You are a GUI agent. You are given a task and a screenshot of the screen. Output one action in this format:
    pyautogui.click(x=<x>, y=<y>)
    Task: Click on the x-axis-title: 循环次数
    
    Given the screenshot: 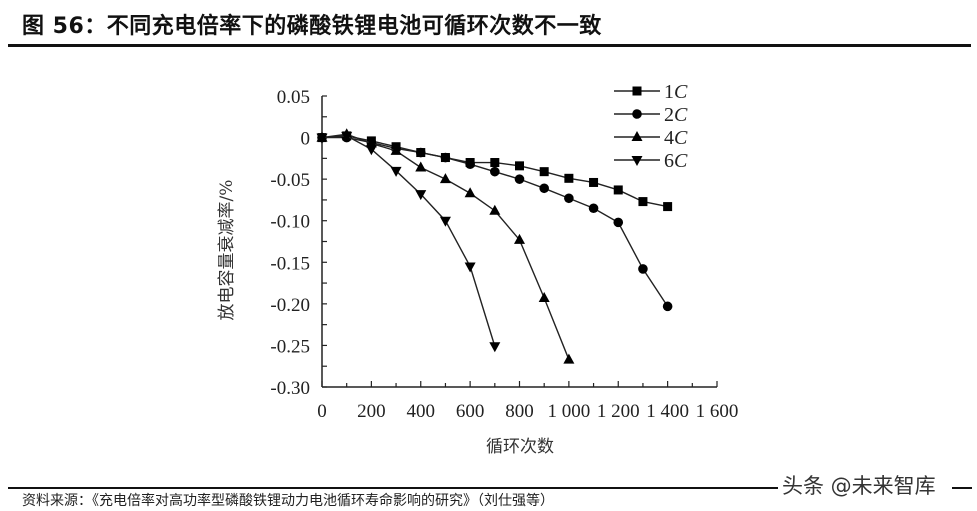 What is the action you would take?
    pyautogui.click(x=520, y=447)
    